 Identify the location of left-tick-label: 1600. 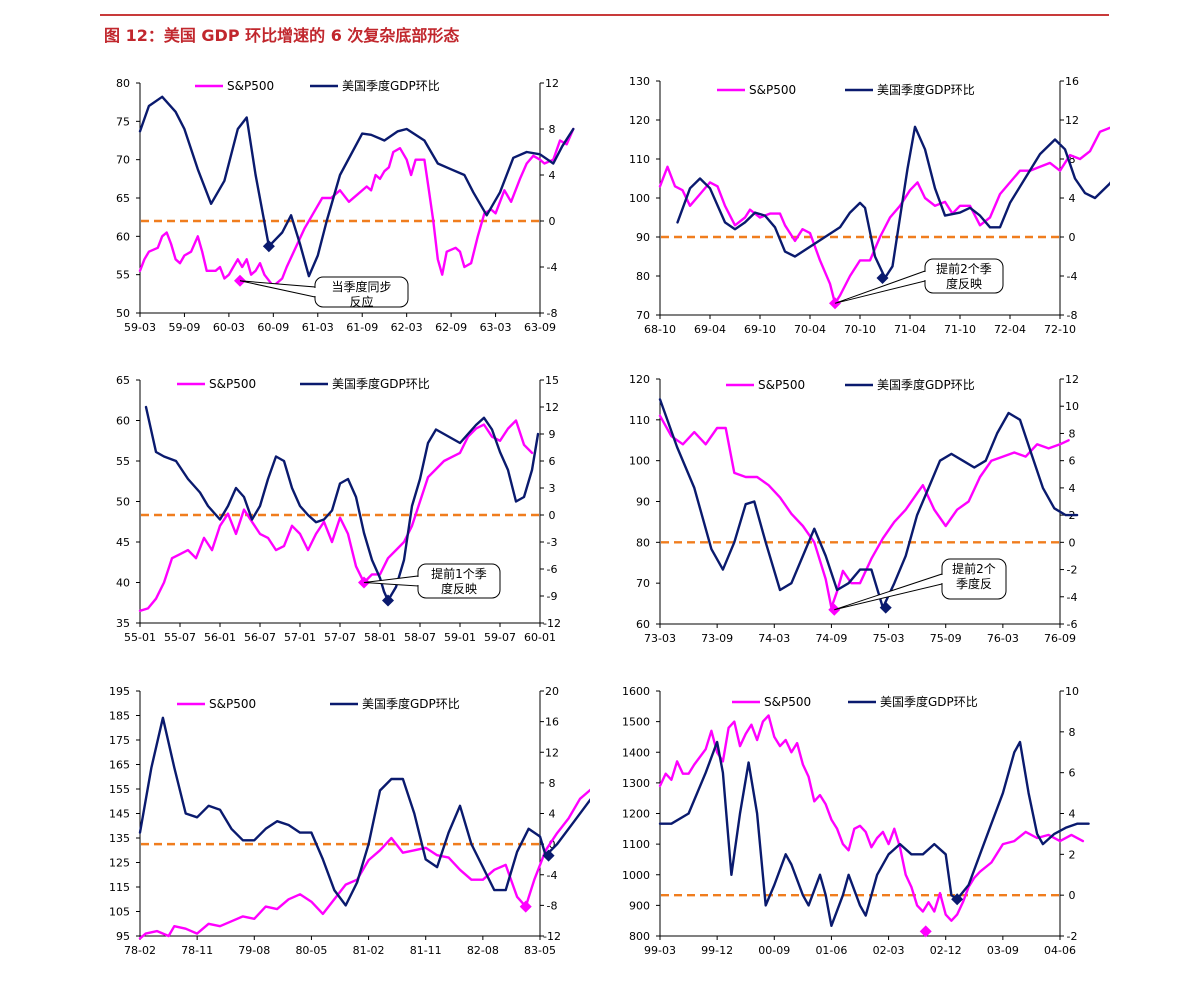
(636, 691).